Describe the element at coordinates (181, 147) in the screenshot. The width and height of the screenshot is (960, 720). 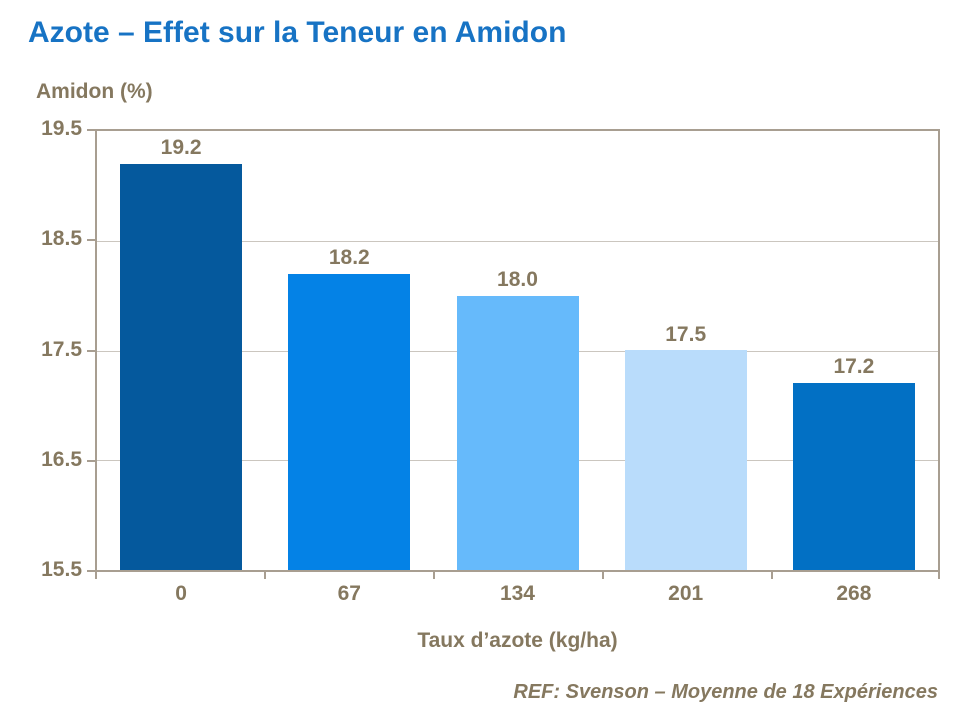
I see `bar-value-label: 19.2` at that location.